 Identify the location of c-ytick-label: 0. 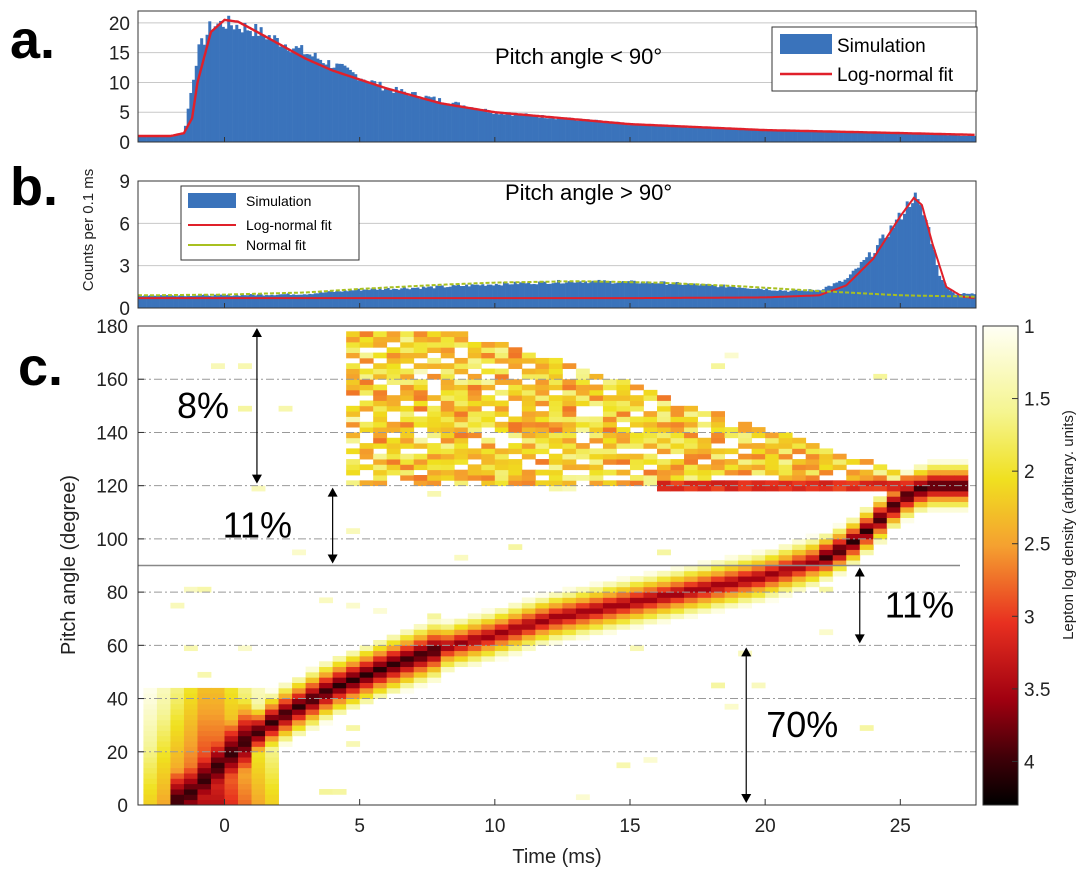
(122, 806).